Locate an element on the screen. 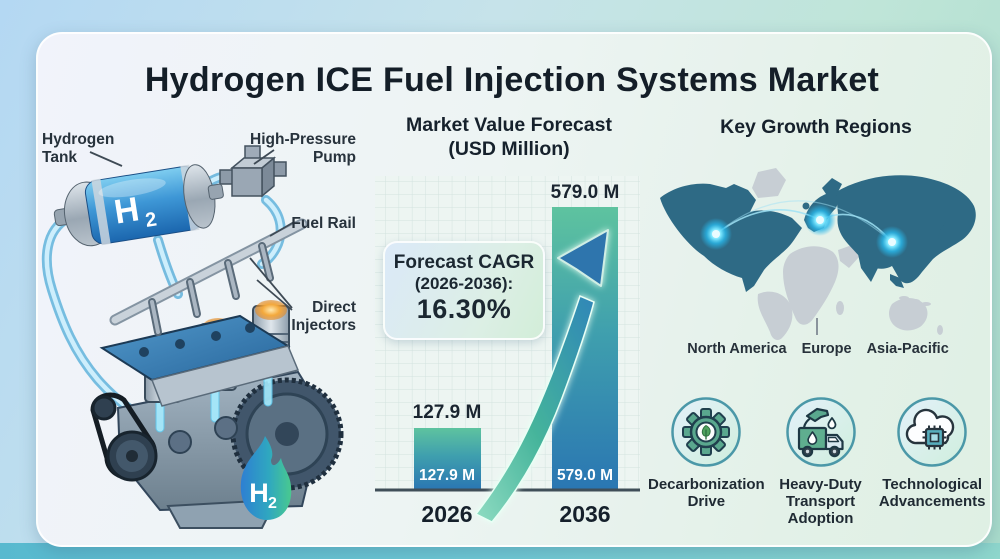  chart-title-line2: (USD Million) is located at coordinates (509, 148).